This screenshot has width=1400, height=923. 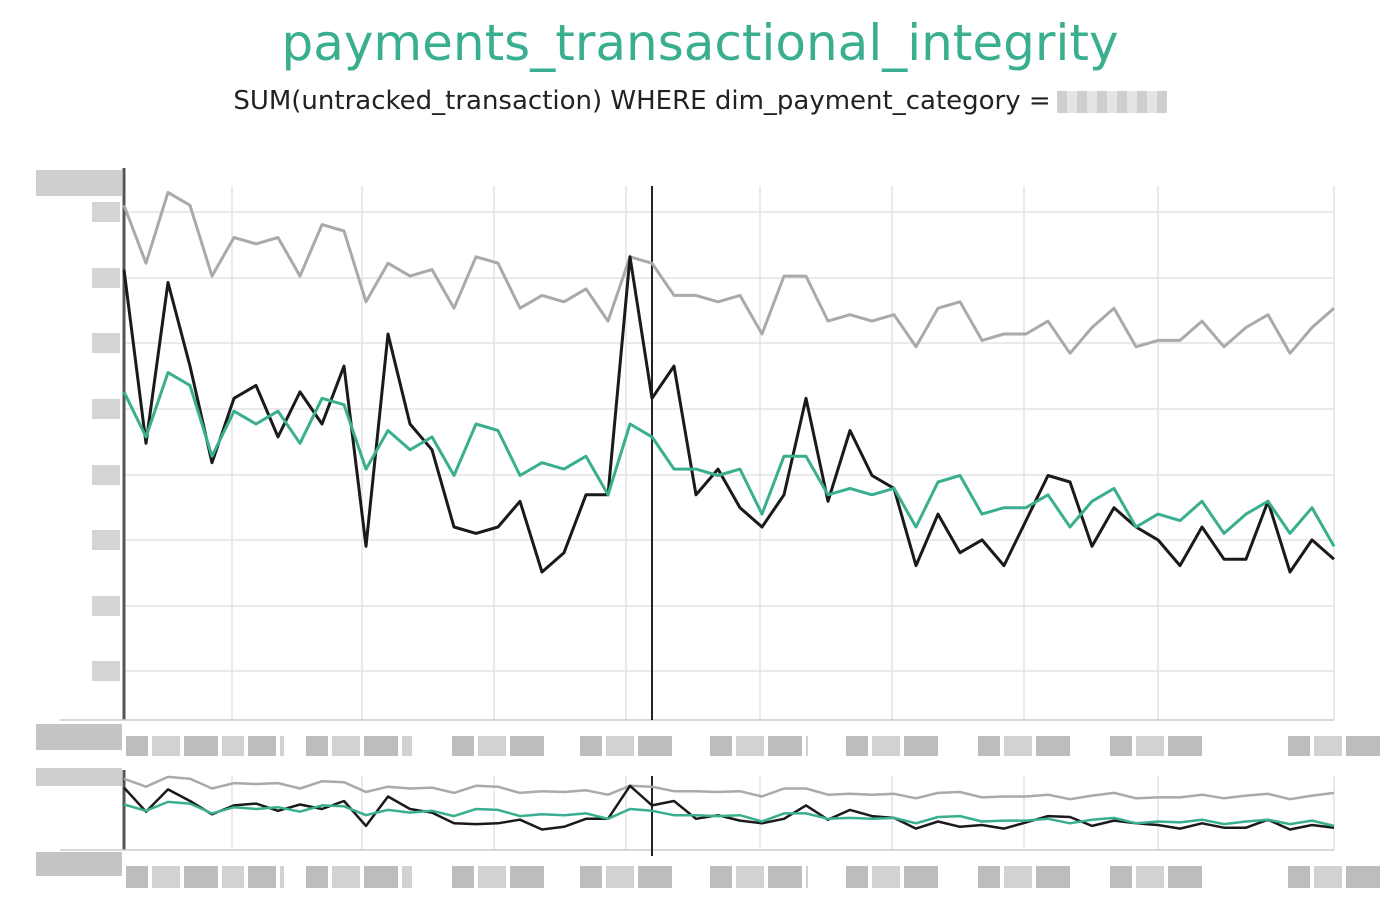 What do you see at coordinates (729, 788) in the screenshot?
I see `overview-series-line-gray` at bounding box center [729, 788].